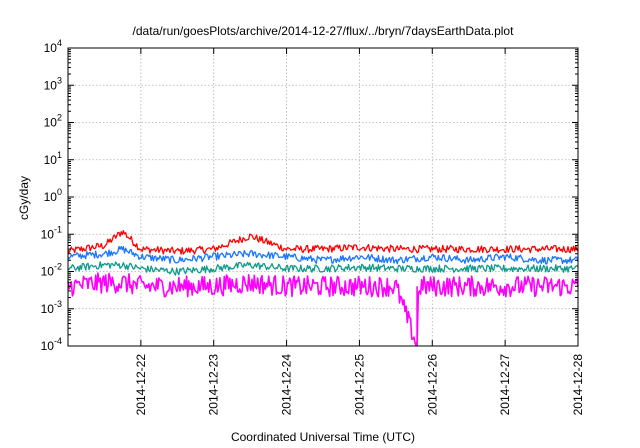 Image resolution: width=640 pixels, height=448 pixels. I want to click on y-tick-label: 10¹, so click(53, 158).